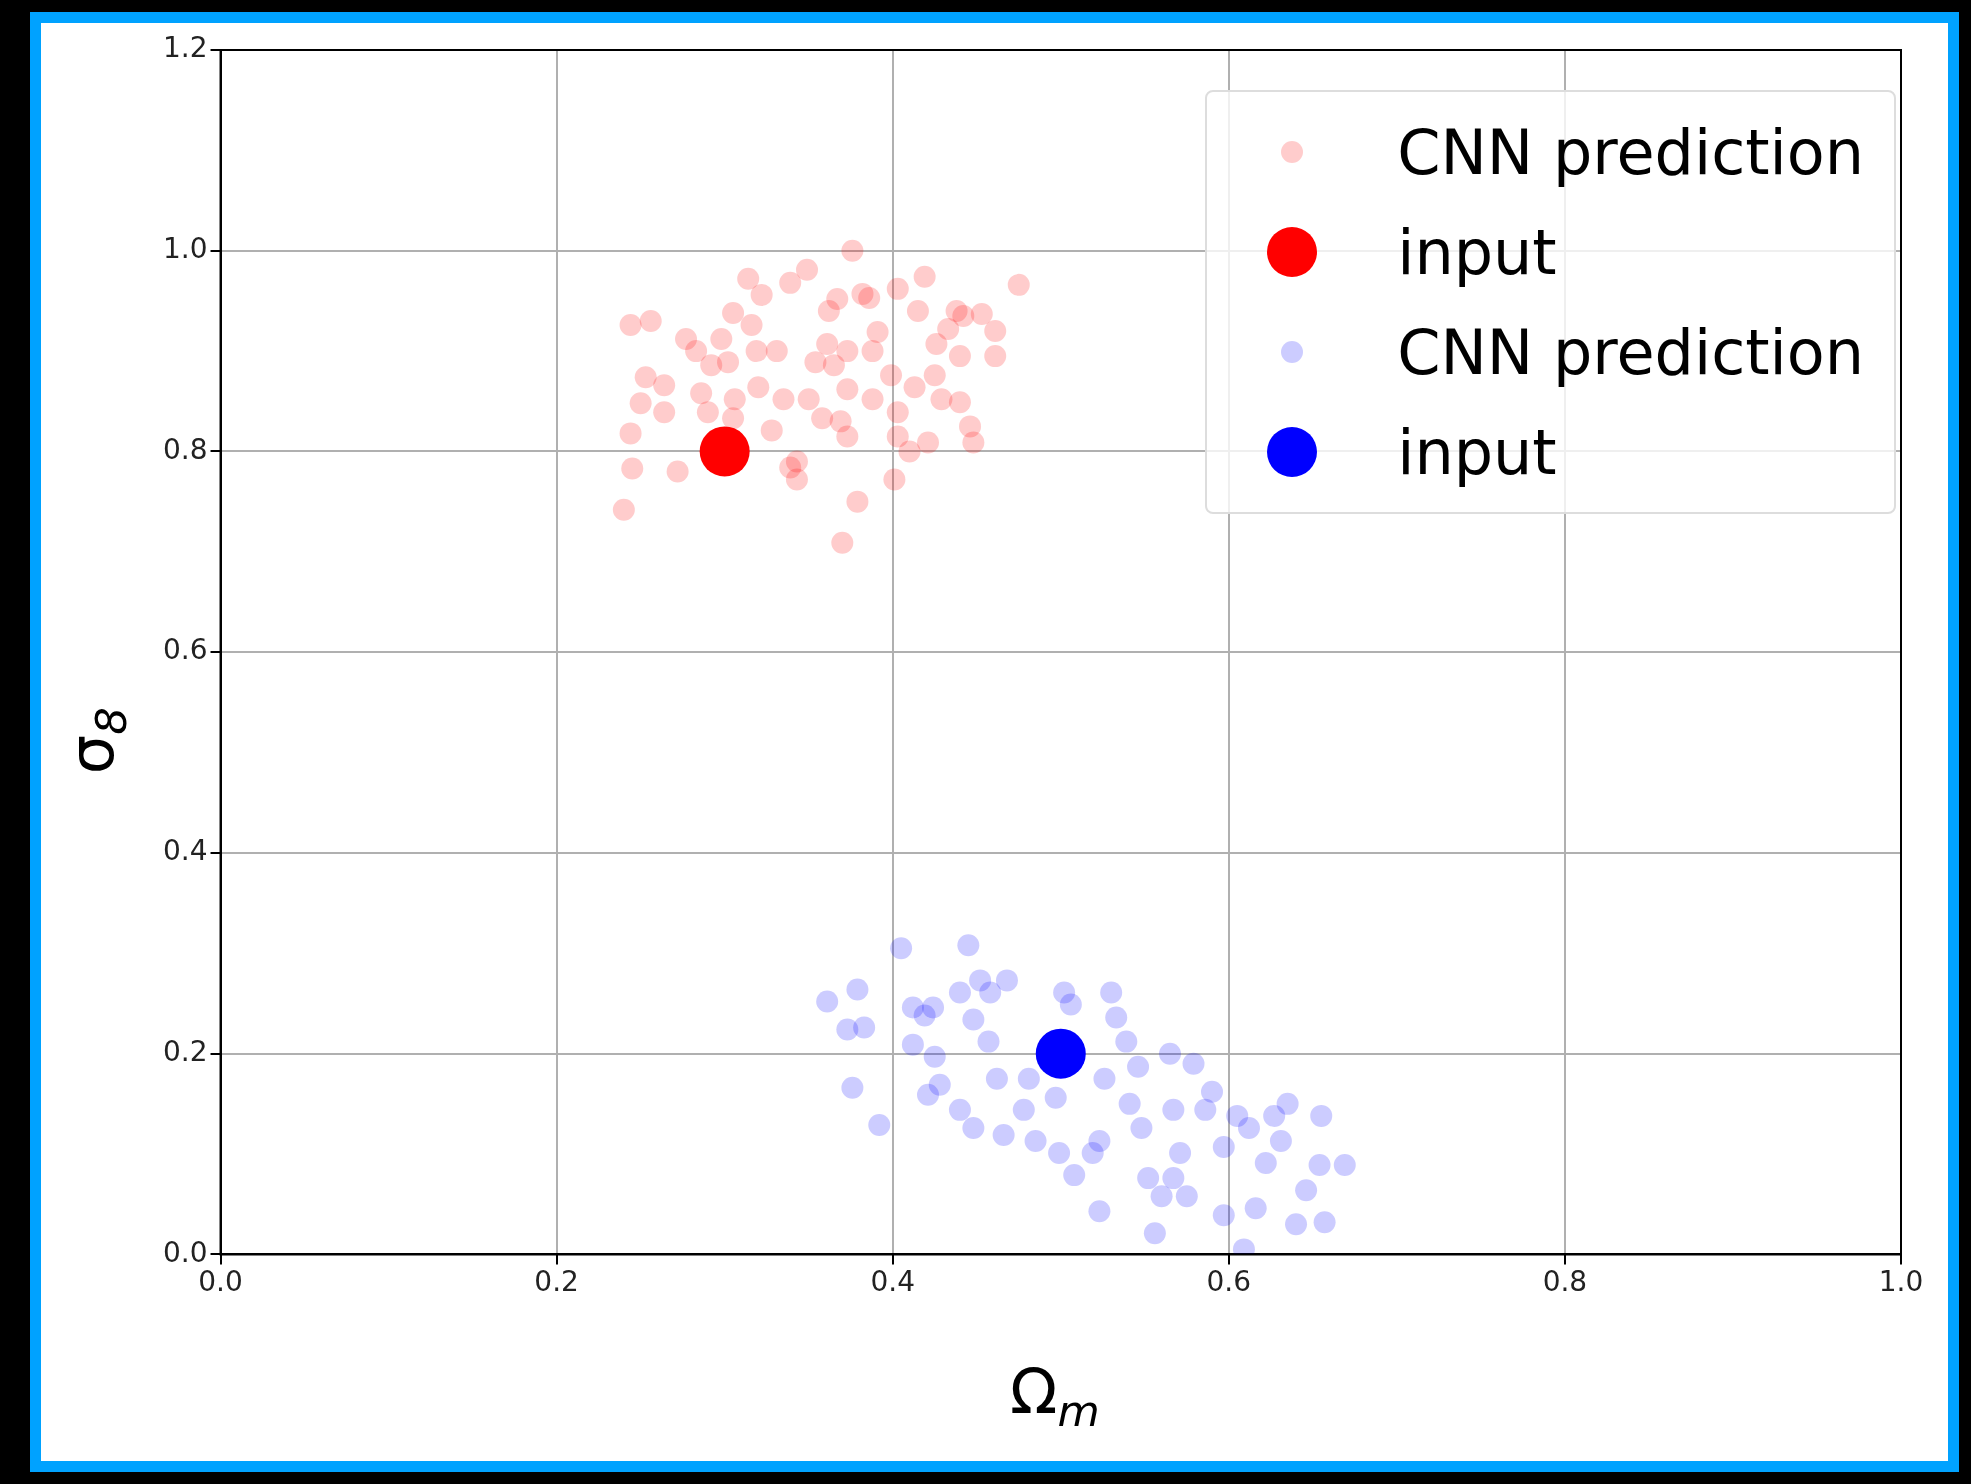 The height and width of the screenshot is (1484, 1971). I want to click on y-tick-label: 0.8, so click(185, 449).